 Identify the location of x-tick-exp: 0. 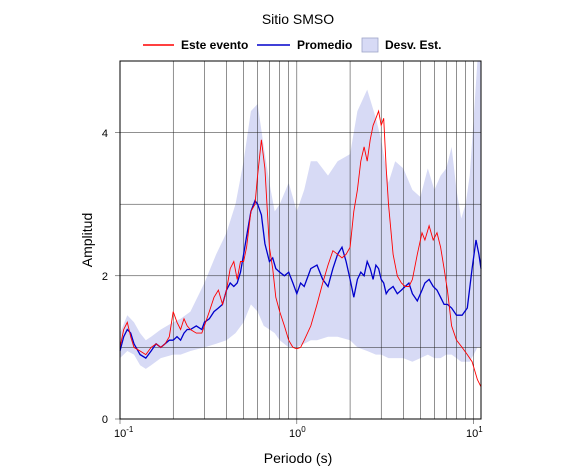
(303, 429).